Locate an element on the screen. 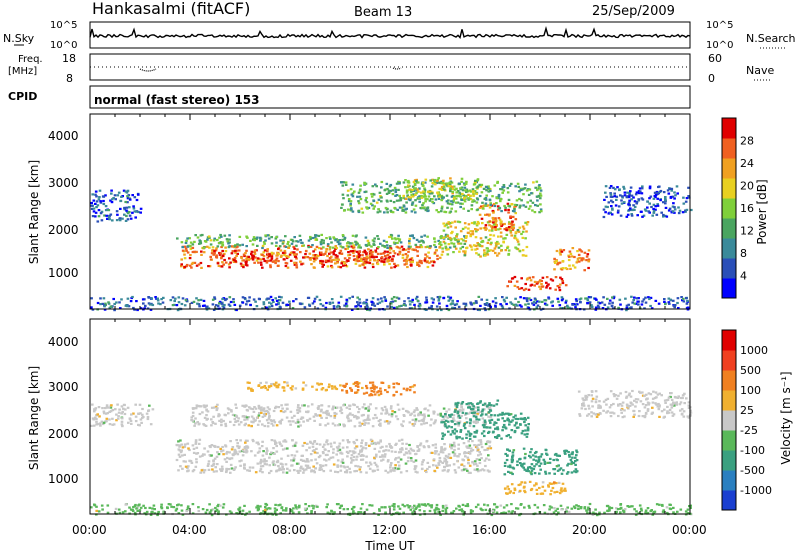 The height and width of the screenshot is (554, 800). velocity-region is located at coordinates (122, 415).